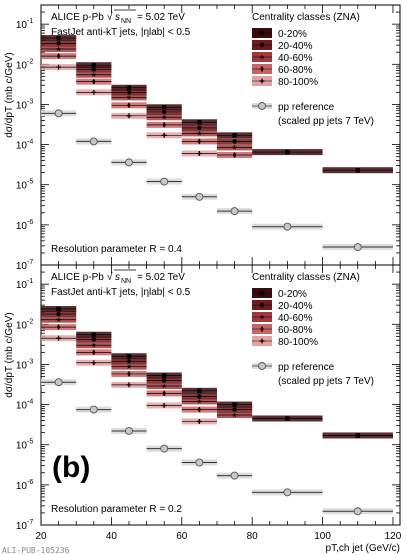  I want to click on x-tick-label: 40, so click(112, 536).